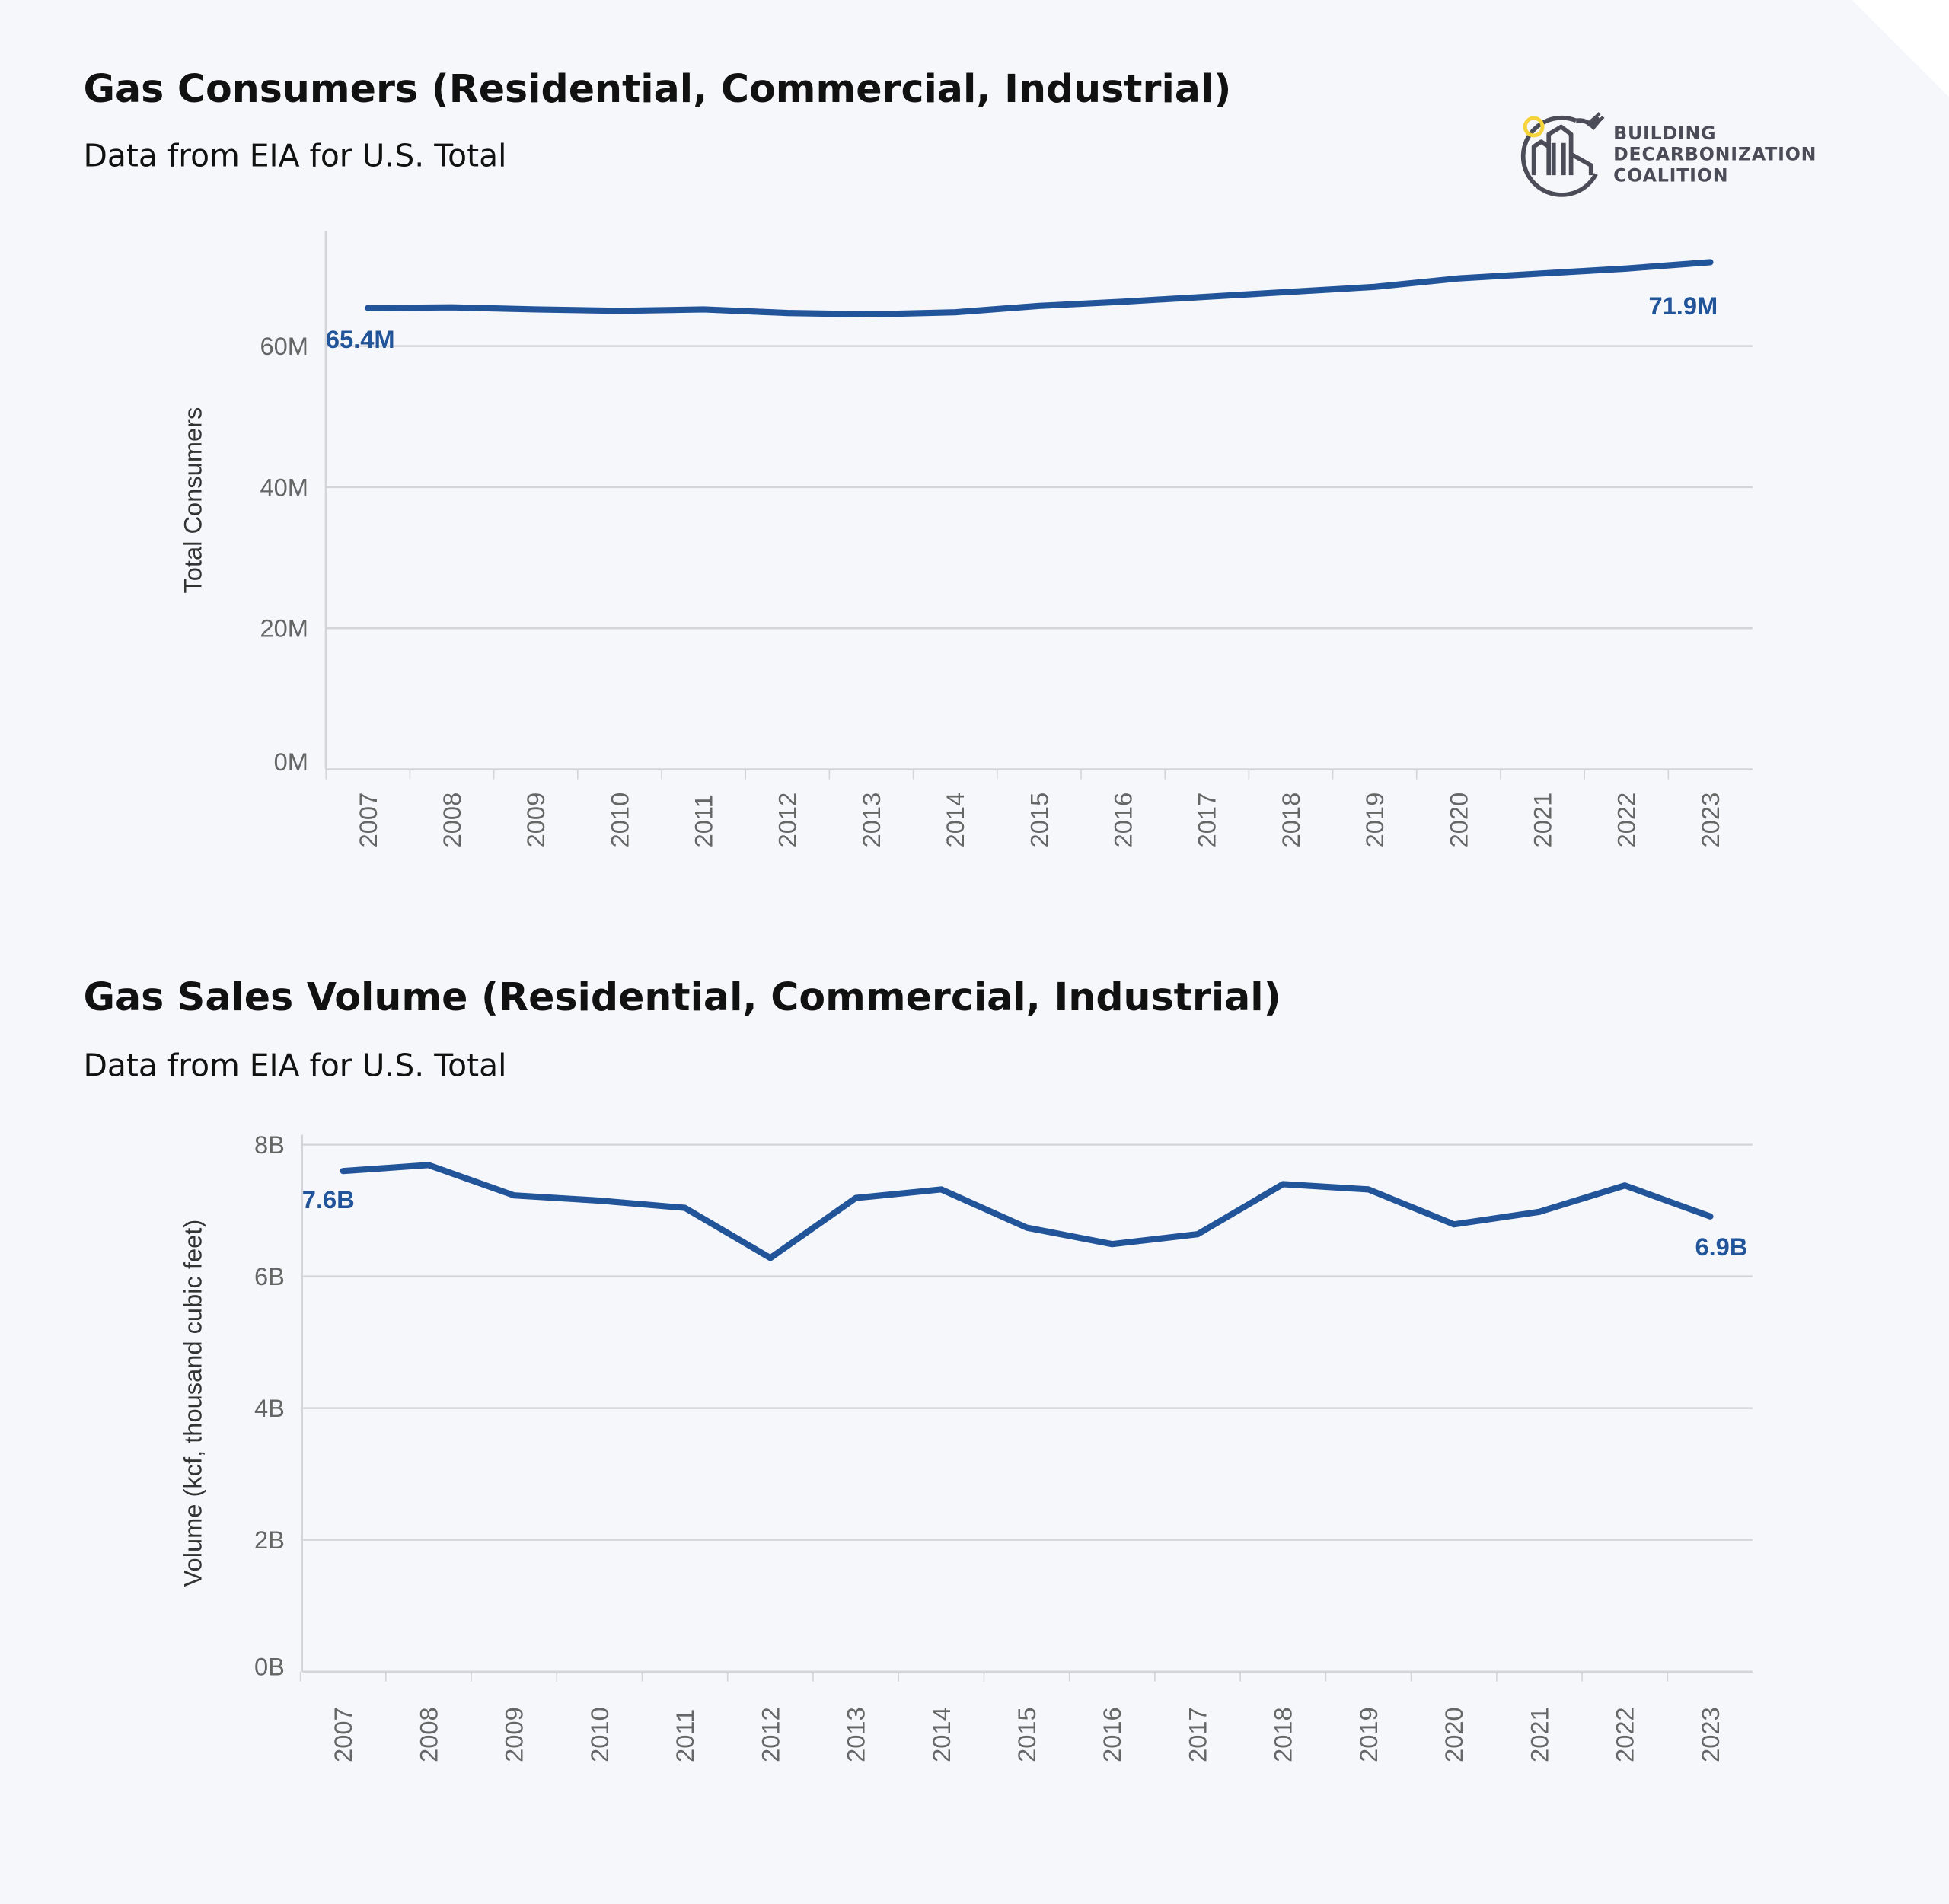 This screenshot has height=1904, width=1949. I want to click on y-tick-label: 2B, so click(269, 1540).